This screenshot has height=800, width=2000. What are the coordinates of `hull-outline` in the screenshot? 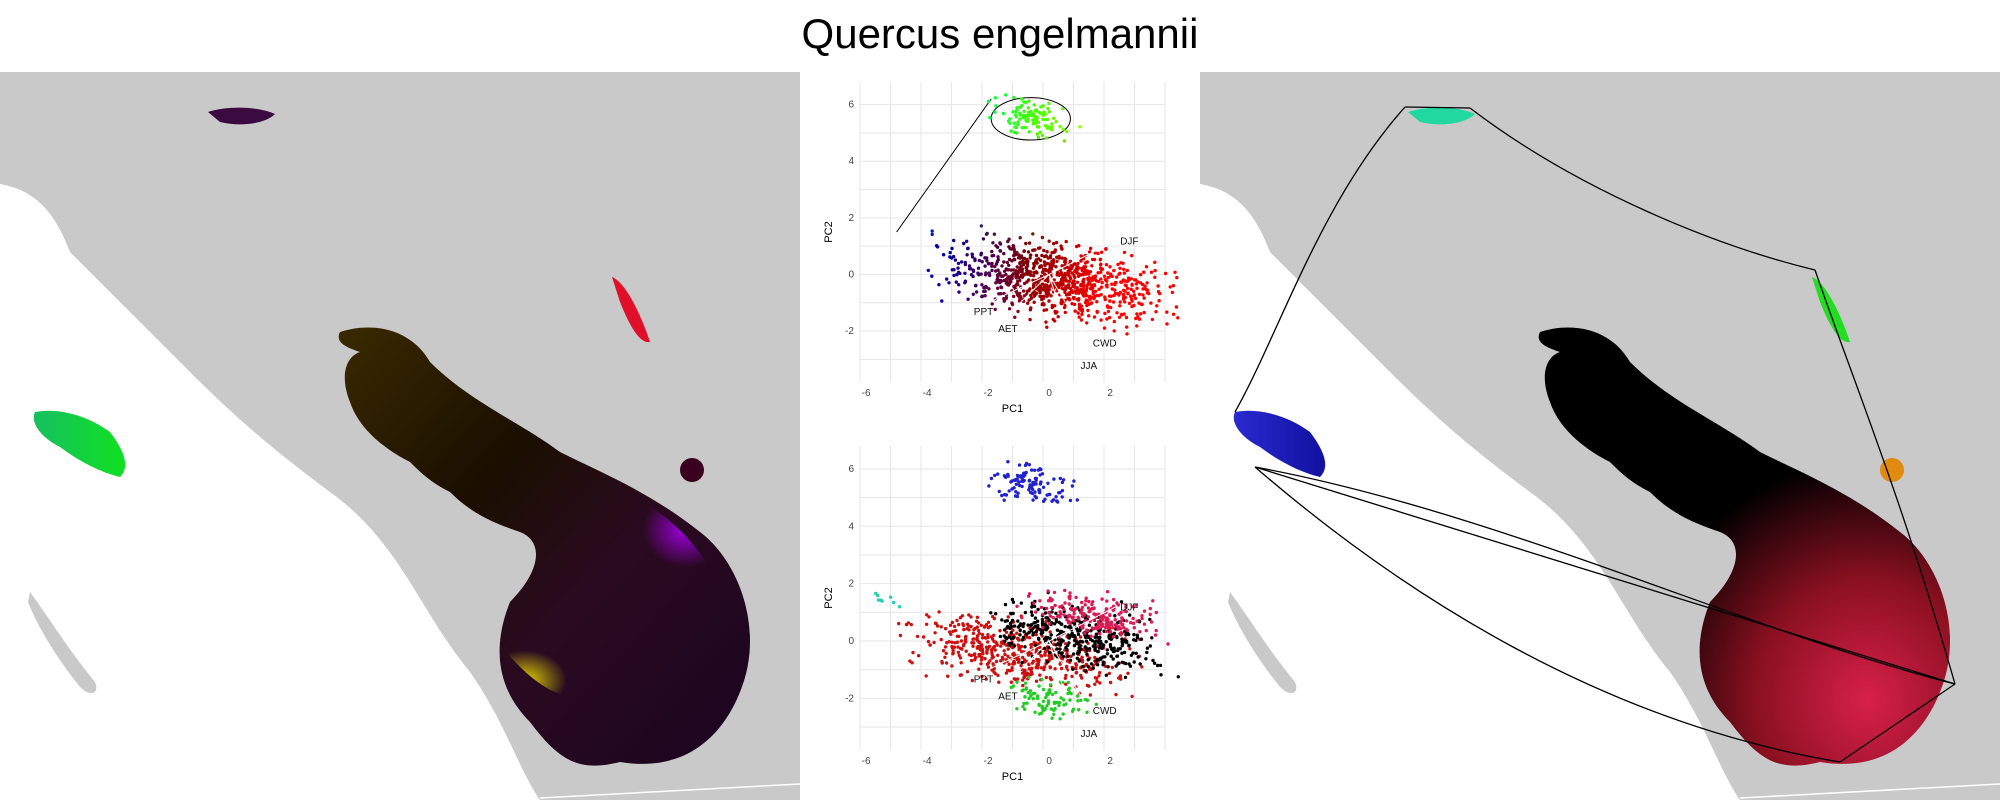 It's located at (1030, 119).